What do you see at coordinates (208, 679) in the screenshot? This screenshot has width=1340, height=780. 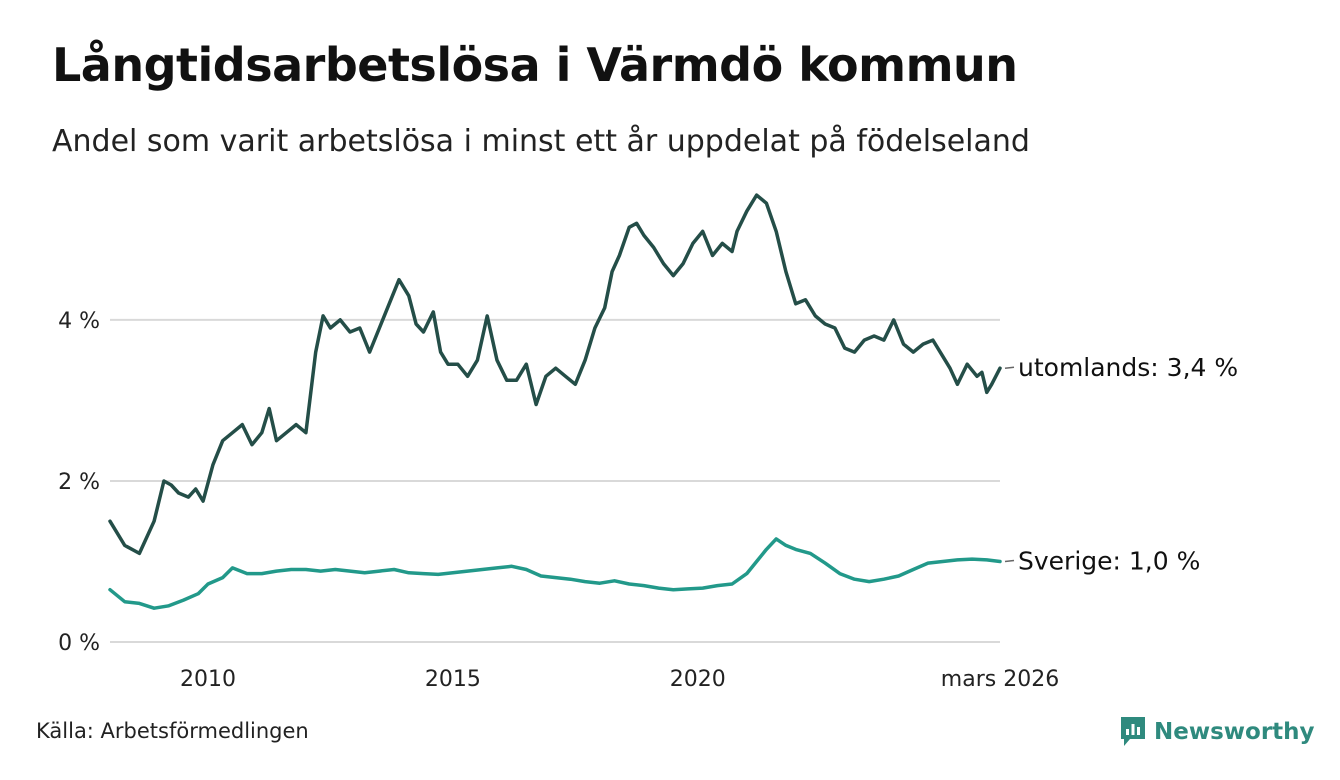 I see `x-tick-label: 2010` at bounding box center [208, 679].